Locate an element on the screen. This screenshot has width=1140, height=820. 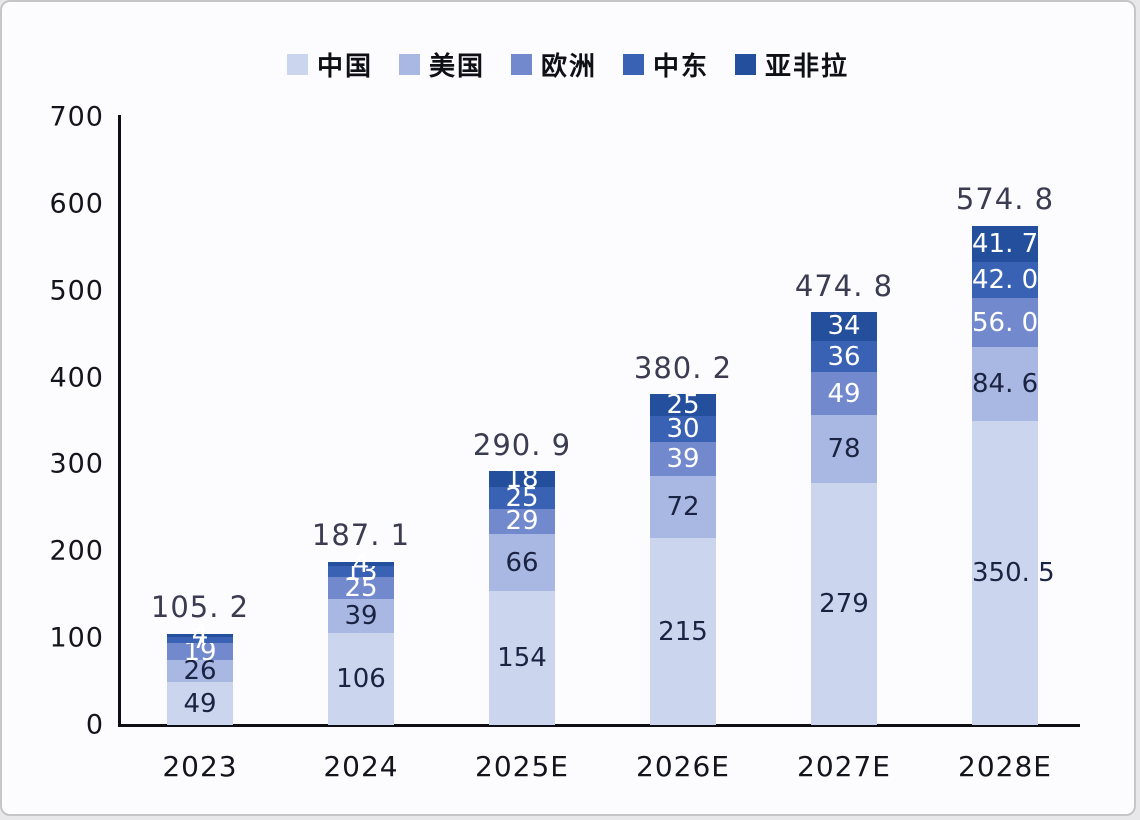
segment-value-label: 154 is located at coordinates (522, 658).